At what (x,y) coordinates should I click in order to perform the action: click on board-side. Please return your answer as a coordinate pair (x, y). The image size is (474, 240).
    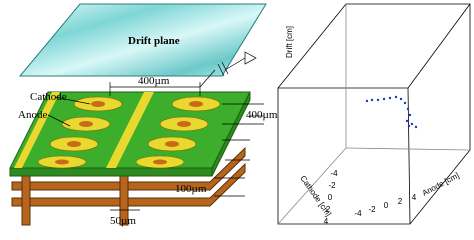
    Looking at the image, I should click on (231, 134).